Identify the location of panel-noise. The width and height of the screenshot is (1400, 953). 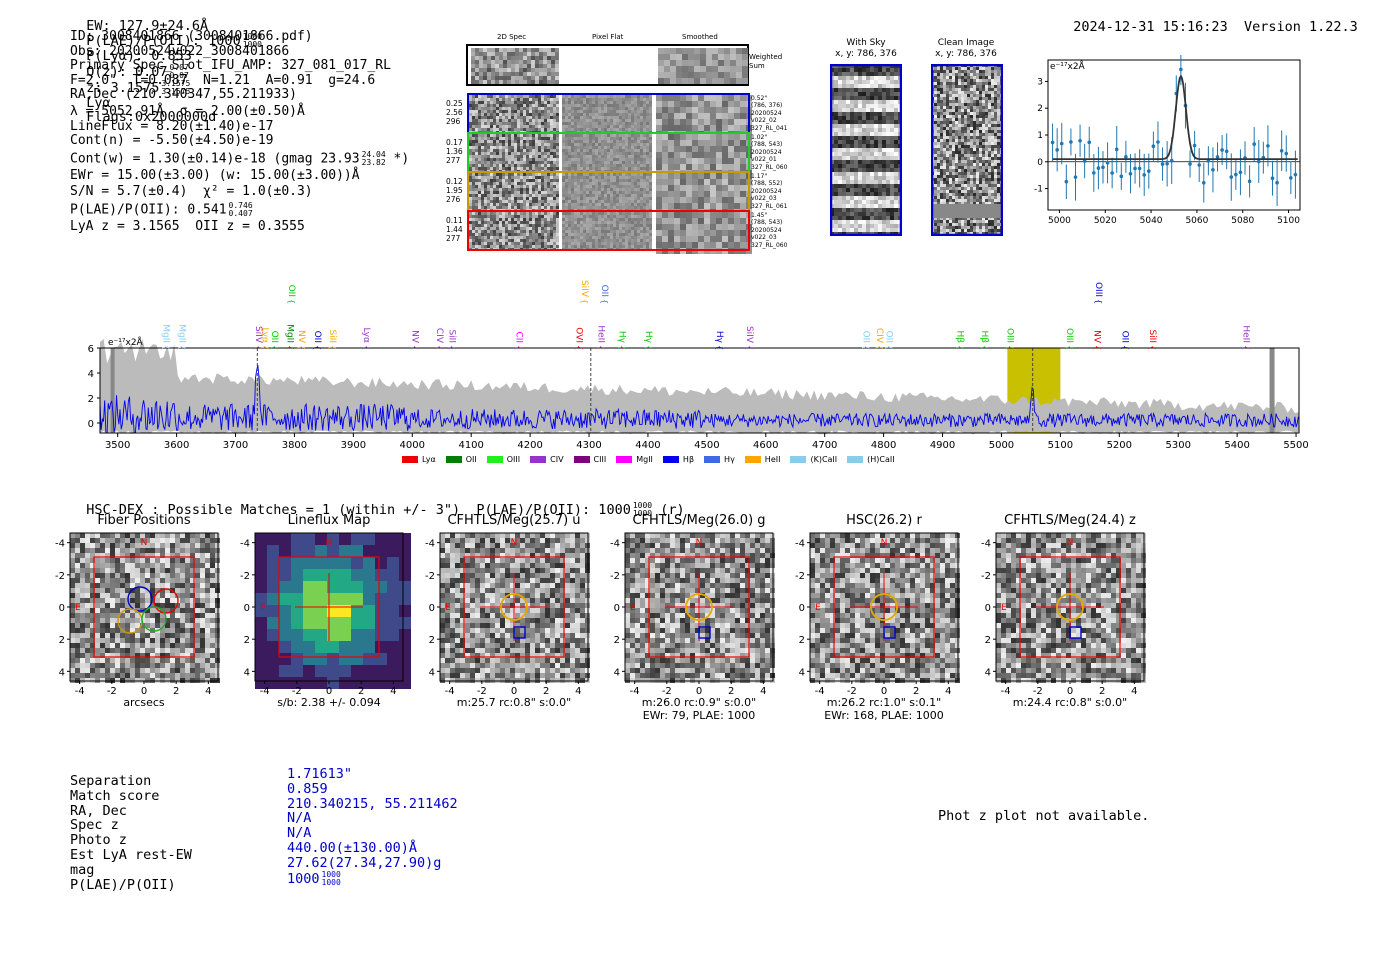
(885, 608).